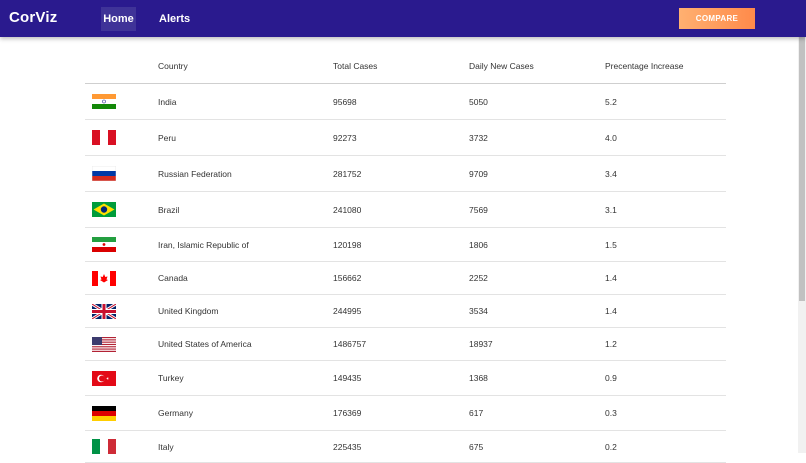 This screenshot has height=463, width=806. I want to click on country-cell: Iran, Islamic Republic of, so click(245, 244).